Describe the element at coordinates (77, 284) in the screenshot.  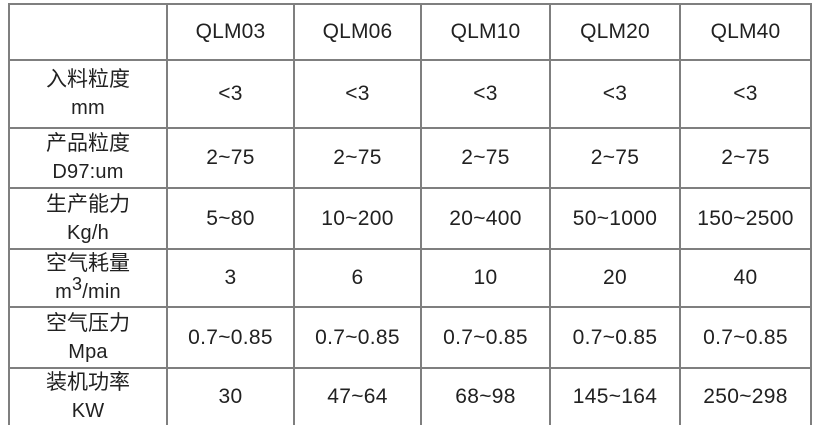
I see `unit-superscript: 3` at that location.